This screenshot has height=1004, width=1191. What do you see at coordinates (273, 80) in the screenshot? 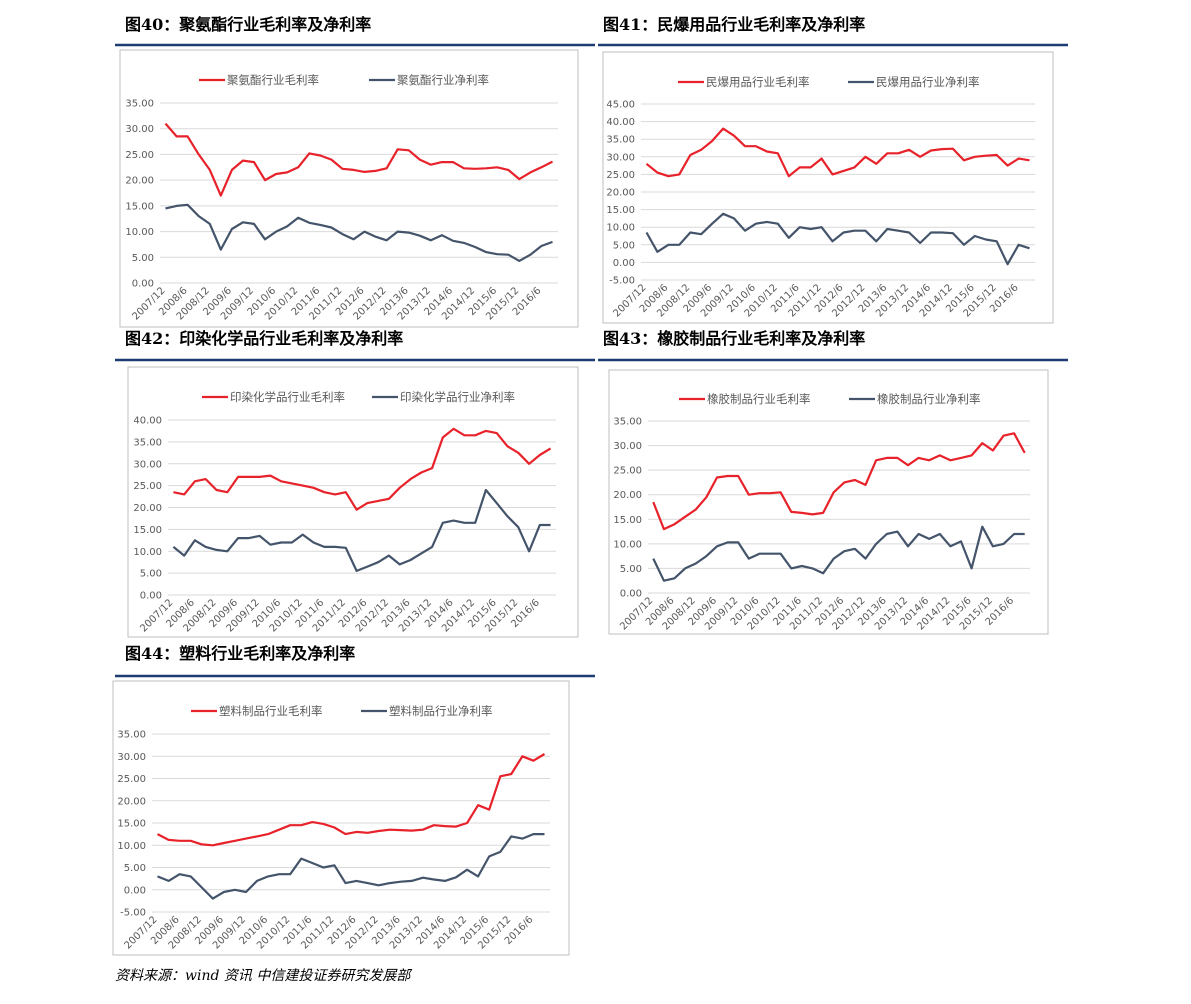
I see `legend-label: 聚氨酯行业毛利率` at bounding box center [273, 80].